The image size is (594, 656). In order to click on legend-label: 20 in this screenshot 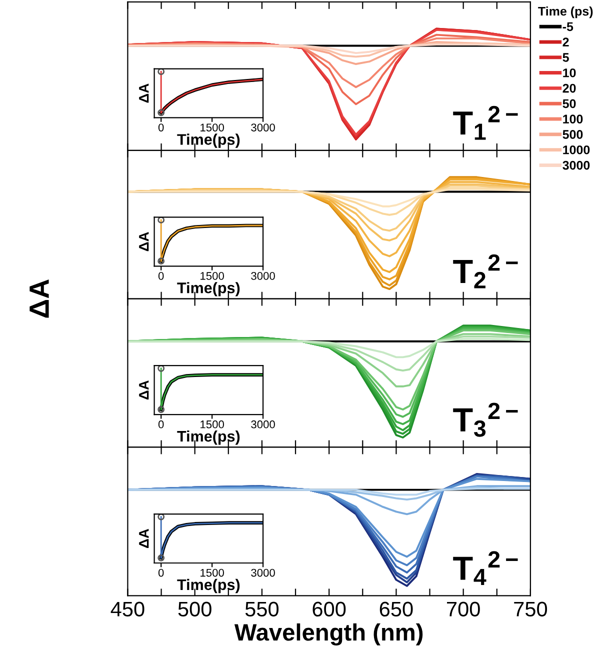, I will do `click(569, 88)`.